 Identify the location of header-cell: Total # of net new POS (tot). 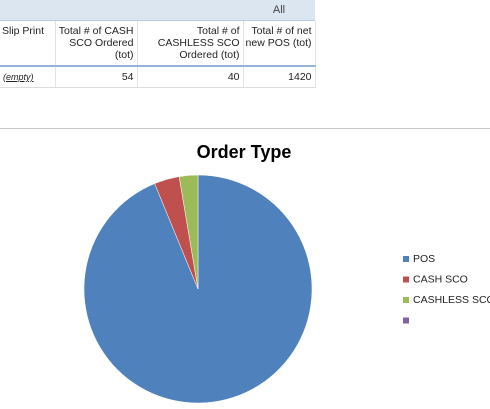
(279, 44).